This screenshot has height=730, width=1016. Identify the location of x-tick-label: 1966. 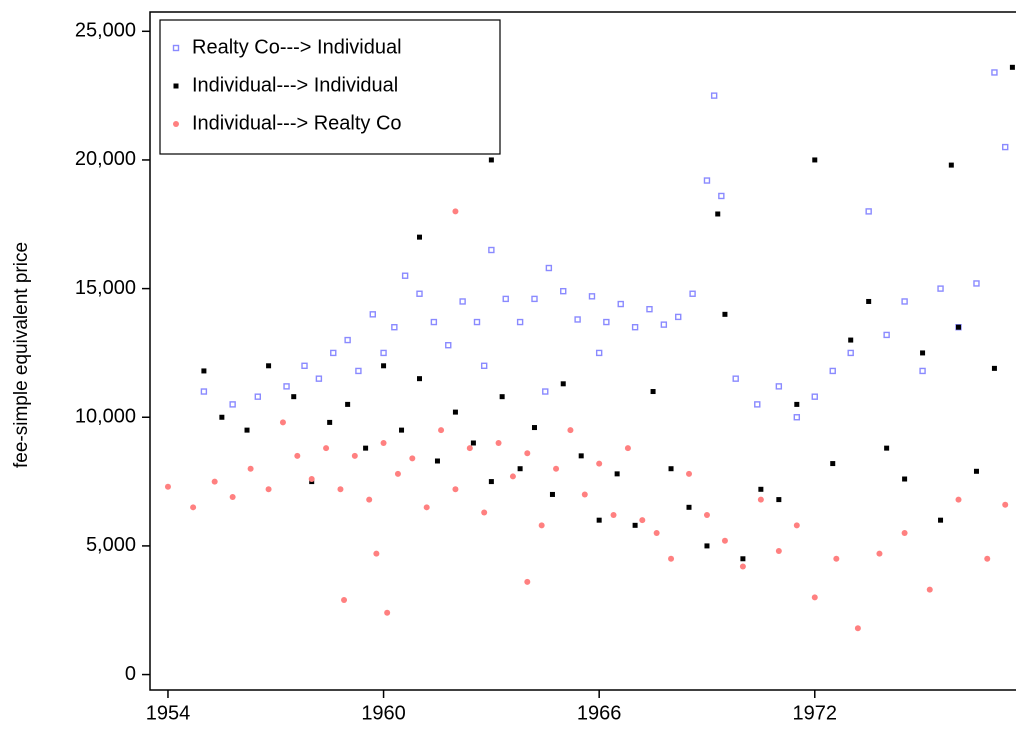
(599, 713).